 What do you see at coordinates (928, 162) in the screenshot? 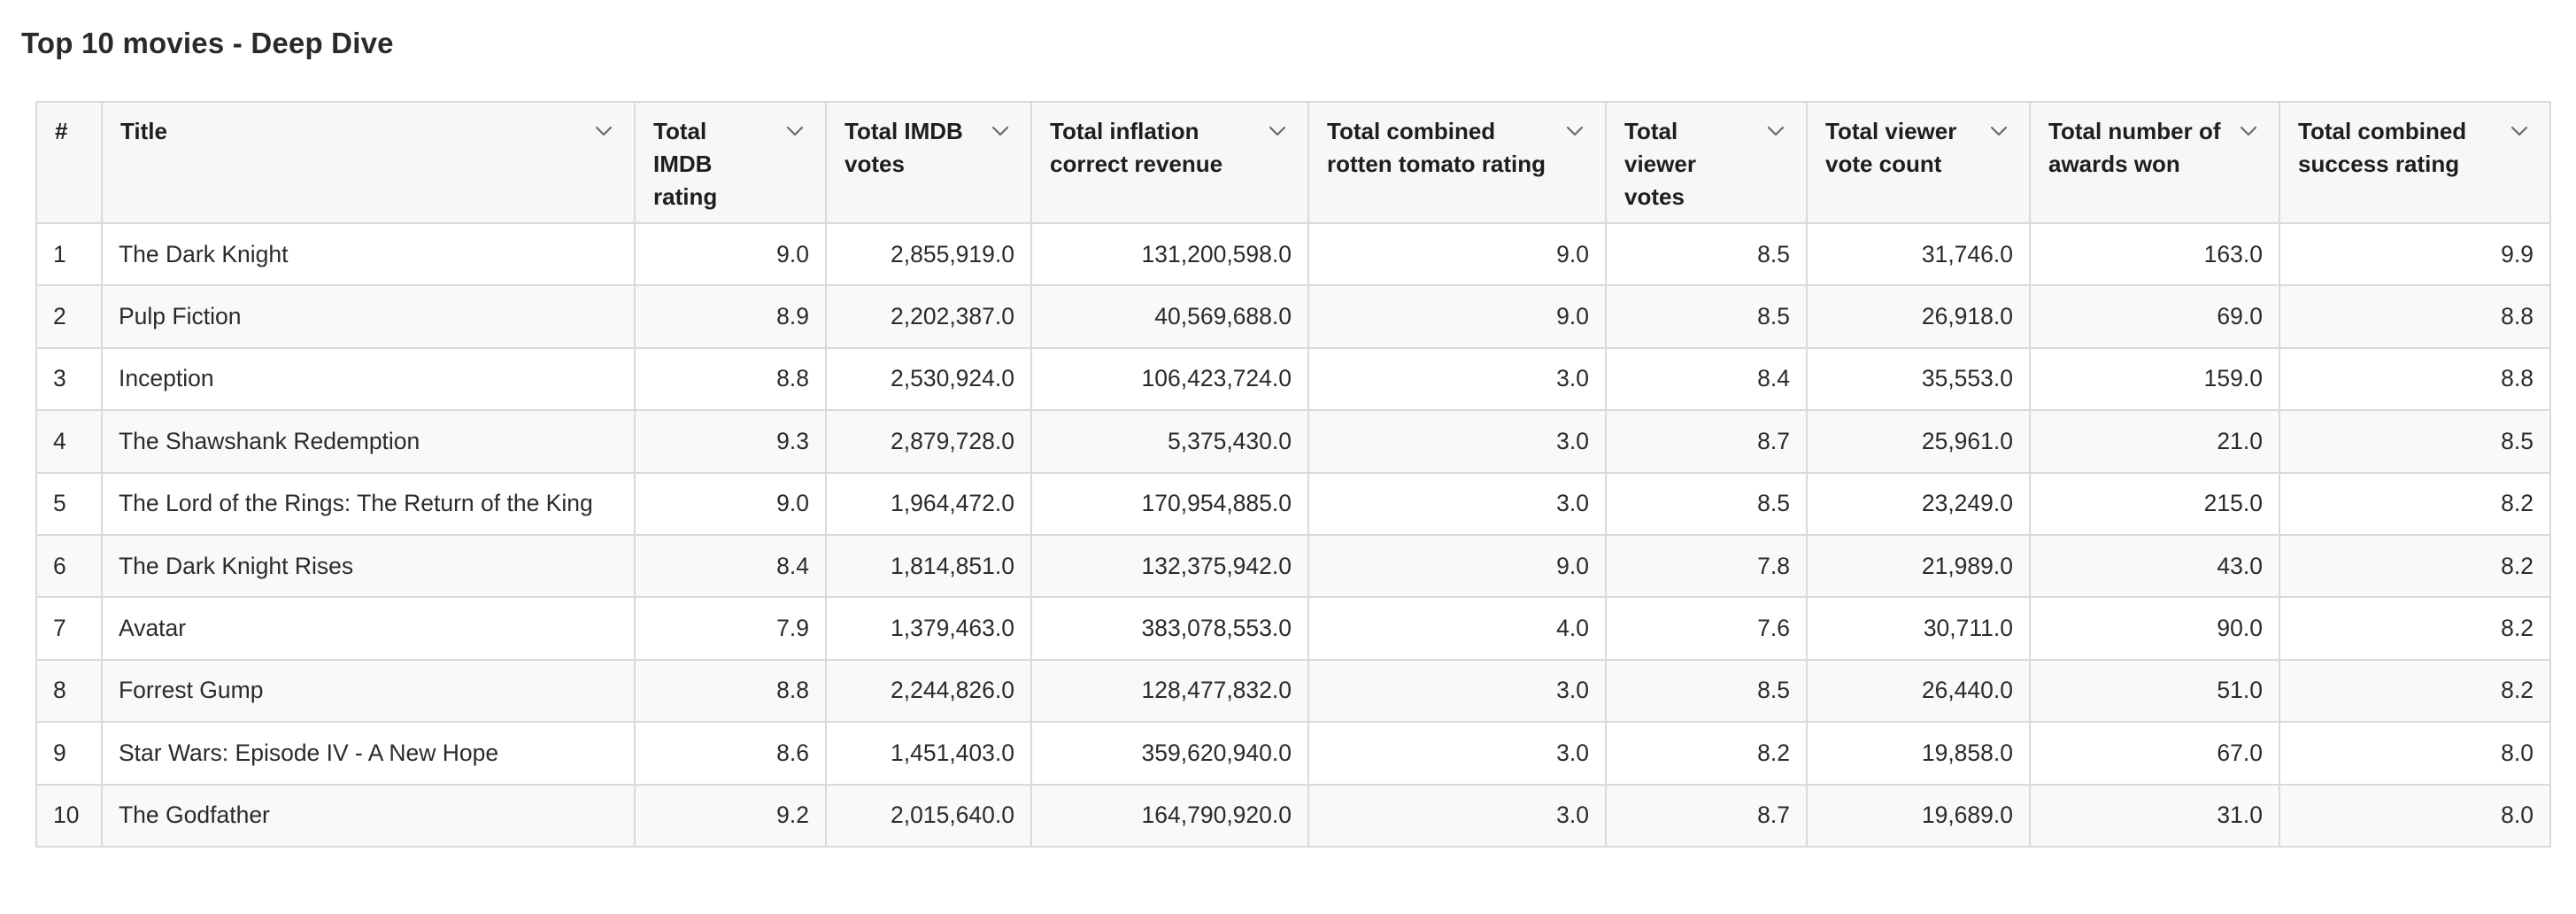
I see `column-header-imdb-votes: Total IMDB votes` at bounding box center [928, 162].